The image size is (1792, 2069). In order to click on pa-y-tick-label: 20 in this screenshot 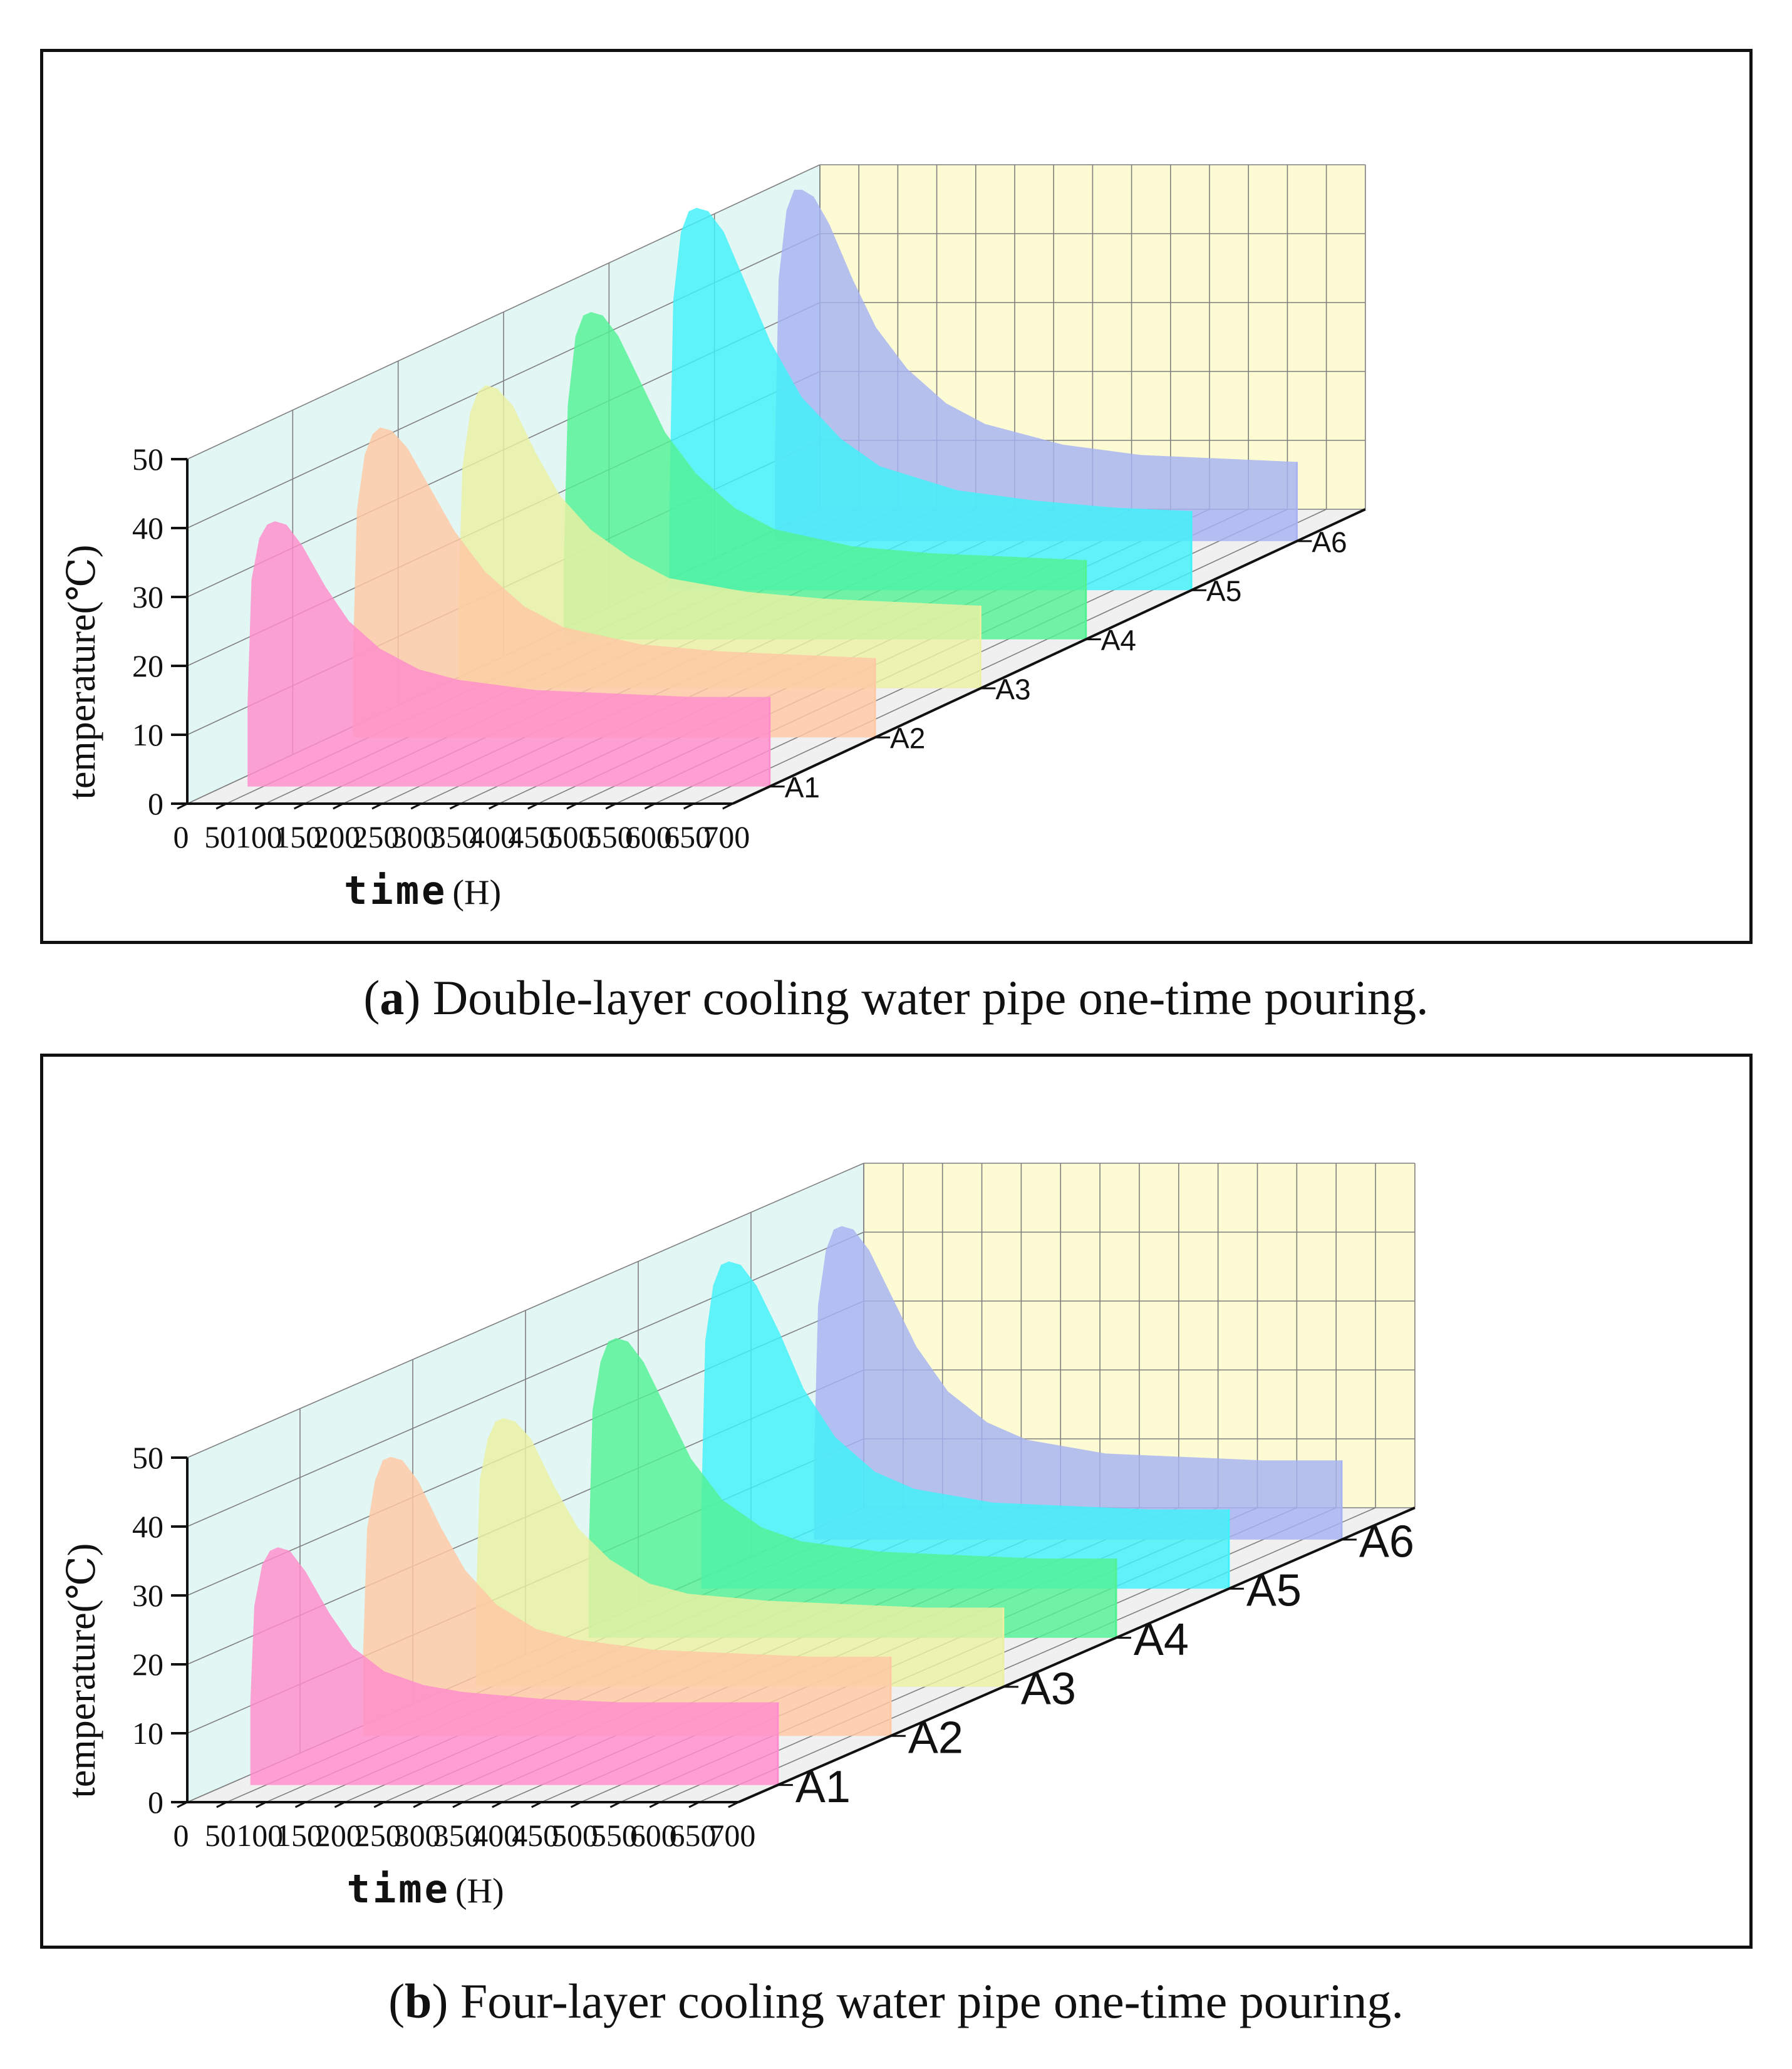, I will do `click(147, 665)`.